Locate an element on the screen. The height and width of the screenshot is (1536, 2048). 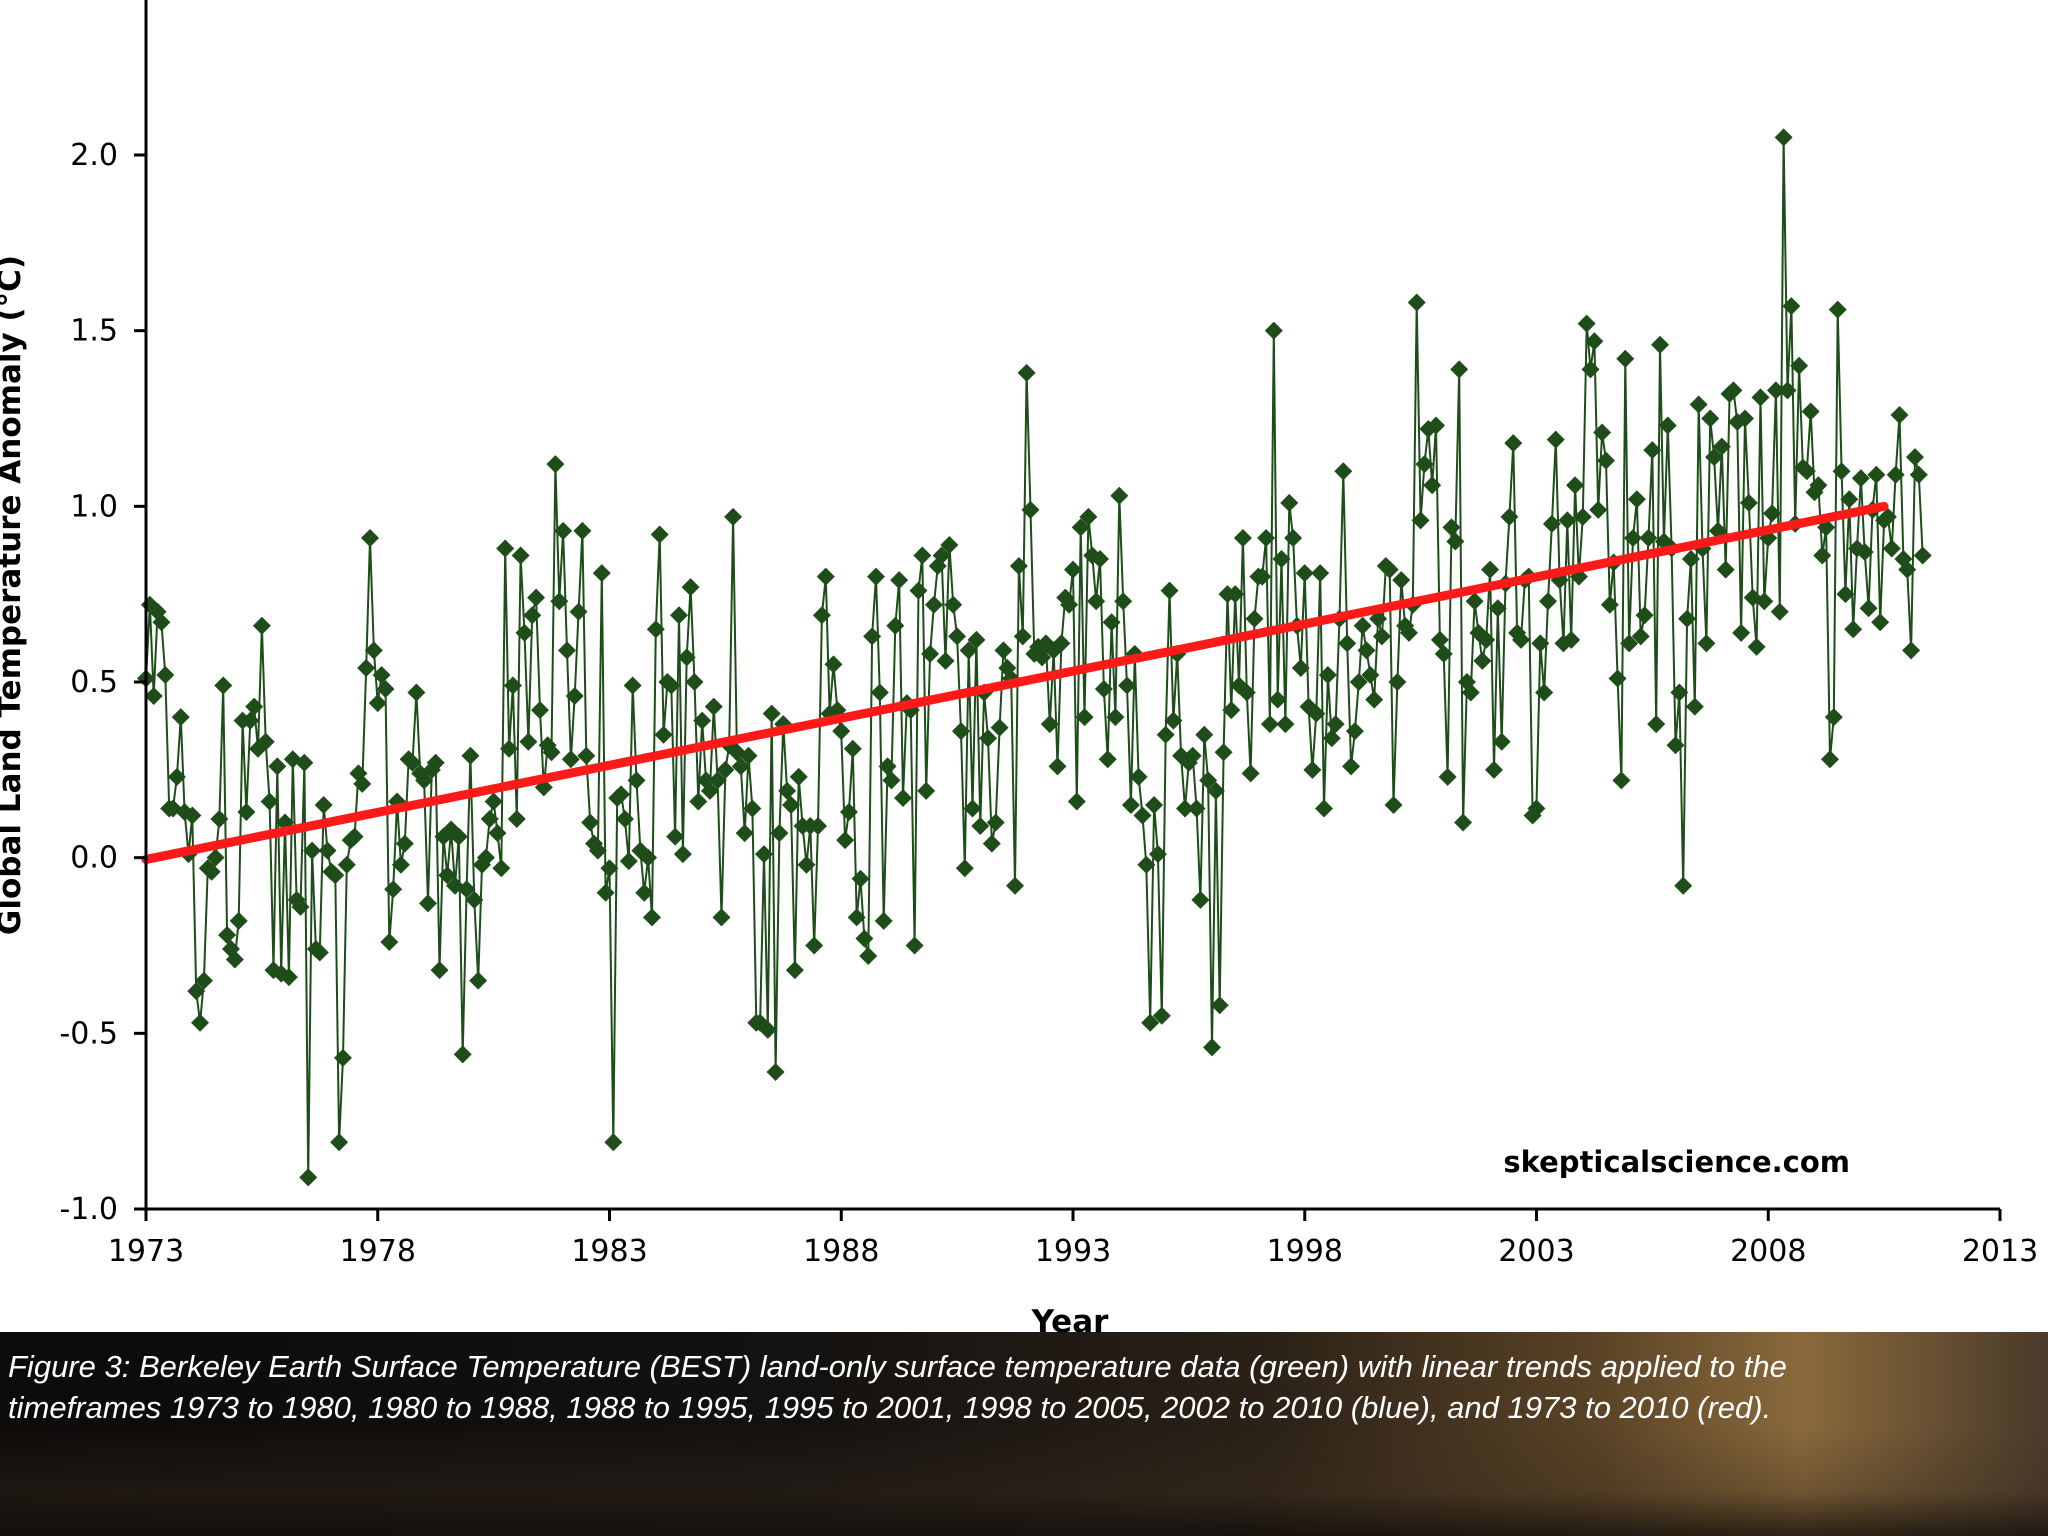
y-tick-label: -1.0 is located at coordinates (88, 1209).